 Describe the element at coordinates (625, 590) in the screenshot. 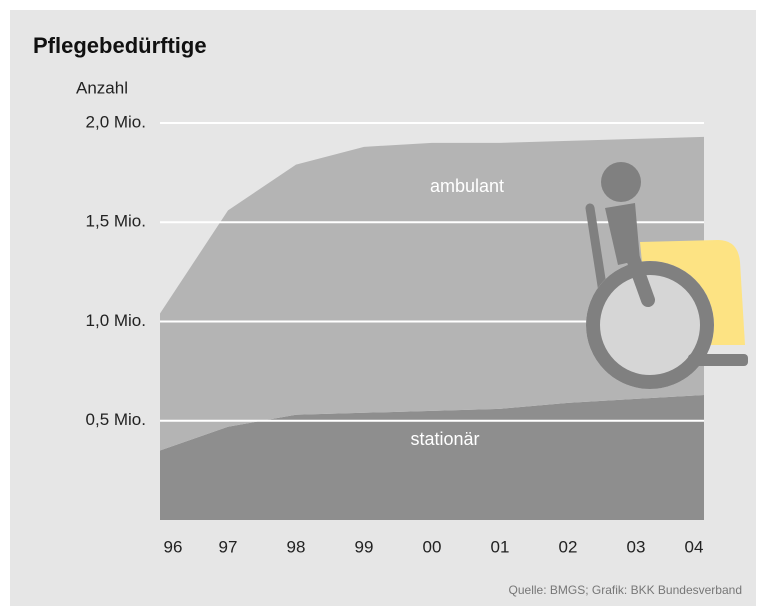

I see `source-note: Quelle: BMGS; Grafik: BKK Bundesverband` at that location.